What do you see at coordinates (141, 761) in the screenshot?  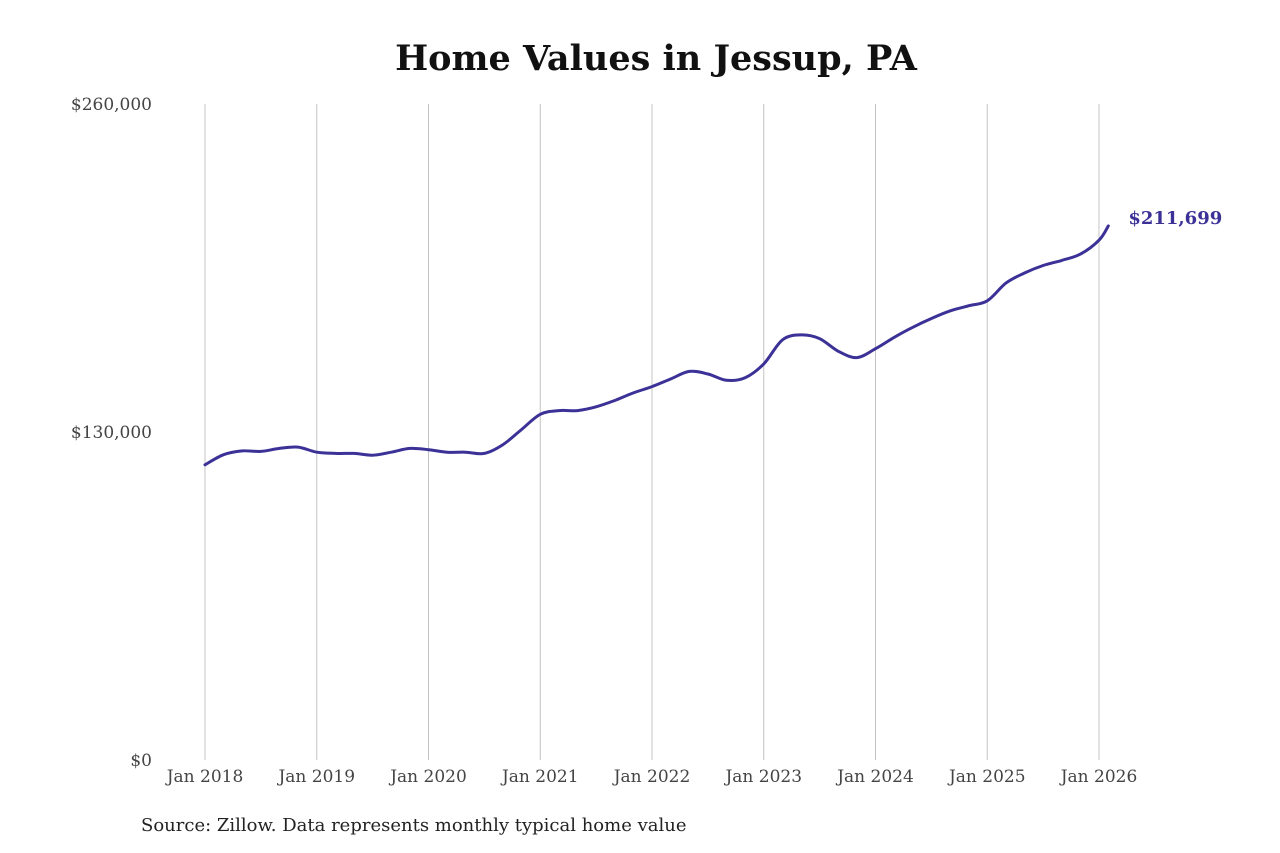 I see `y-tick-label: $0` at bounding box center [141, 761].